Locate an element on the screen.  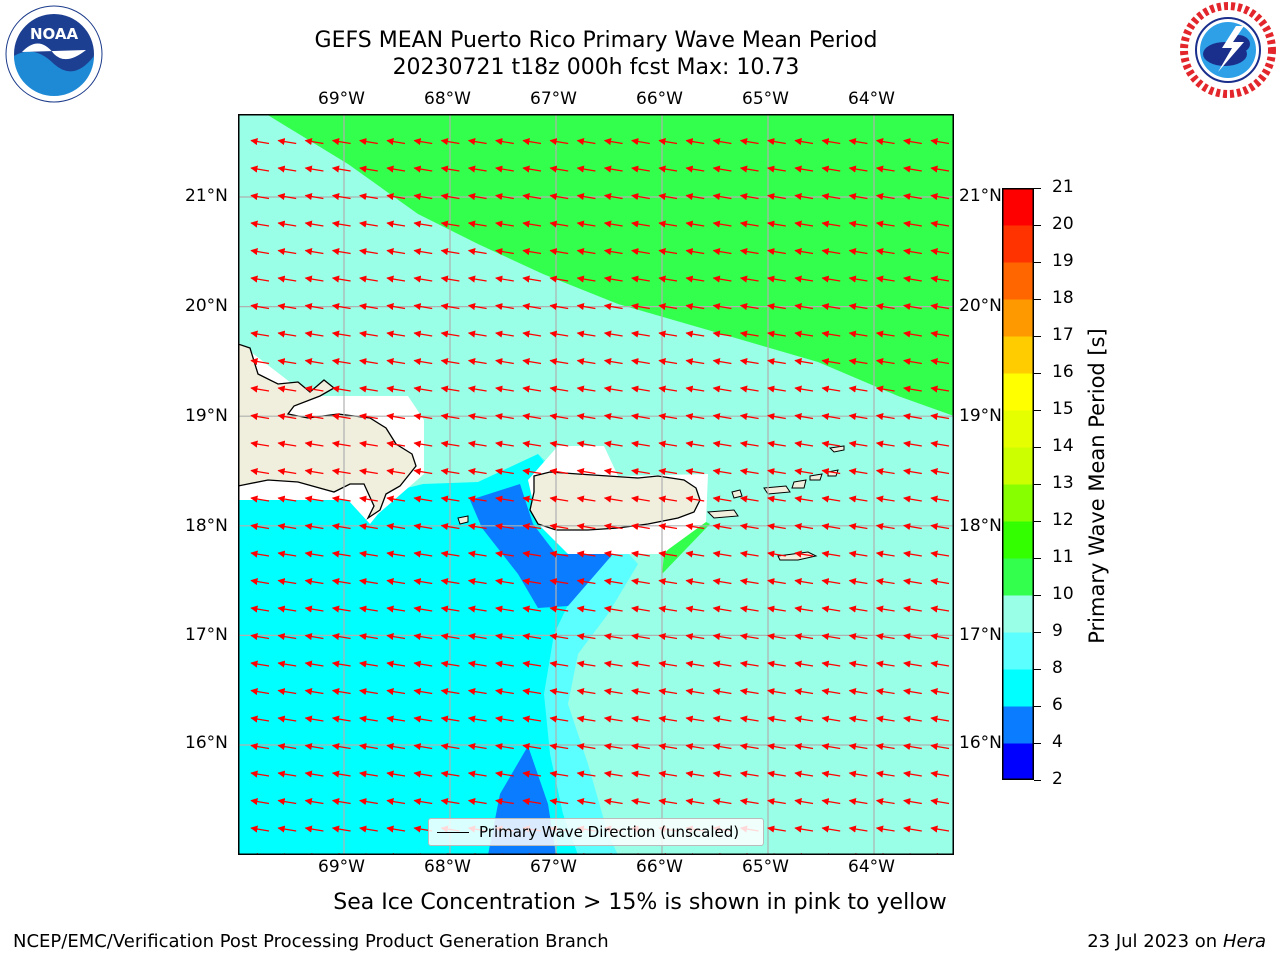
land-culebra is located at coordinates (737, 494).